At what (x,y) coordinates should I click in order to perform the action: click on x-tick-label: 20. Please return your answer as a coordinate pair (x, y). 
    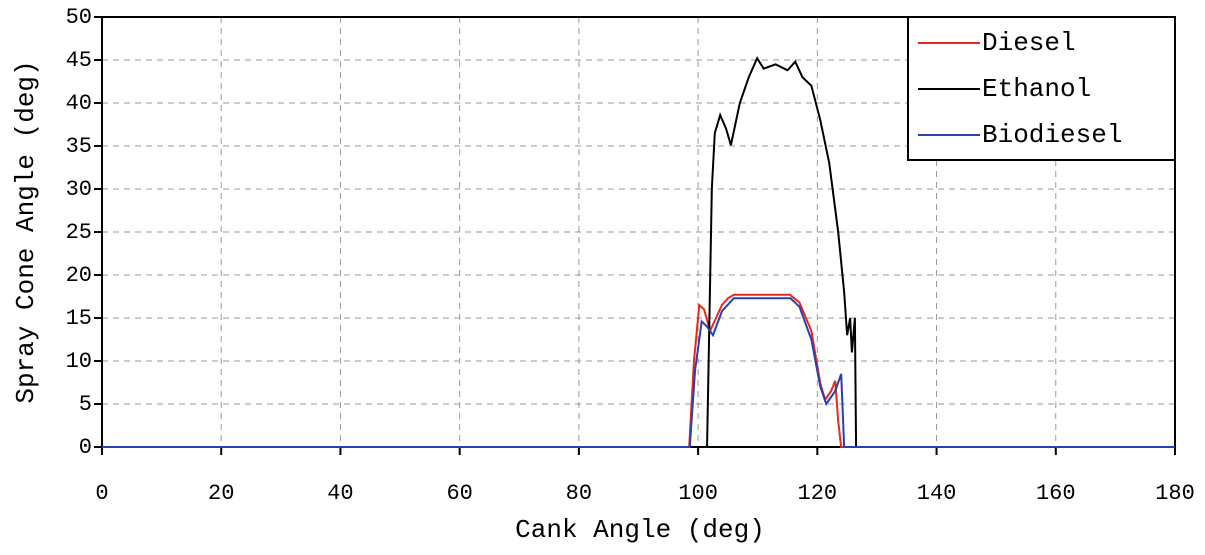
    Looking at the image, I should click on (221, 493).